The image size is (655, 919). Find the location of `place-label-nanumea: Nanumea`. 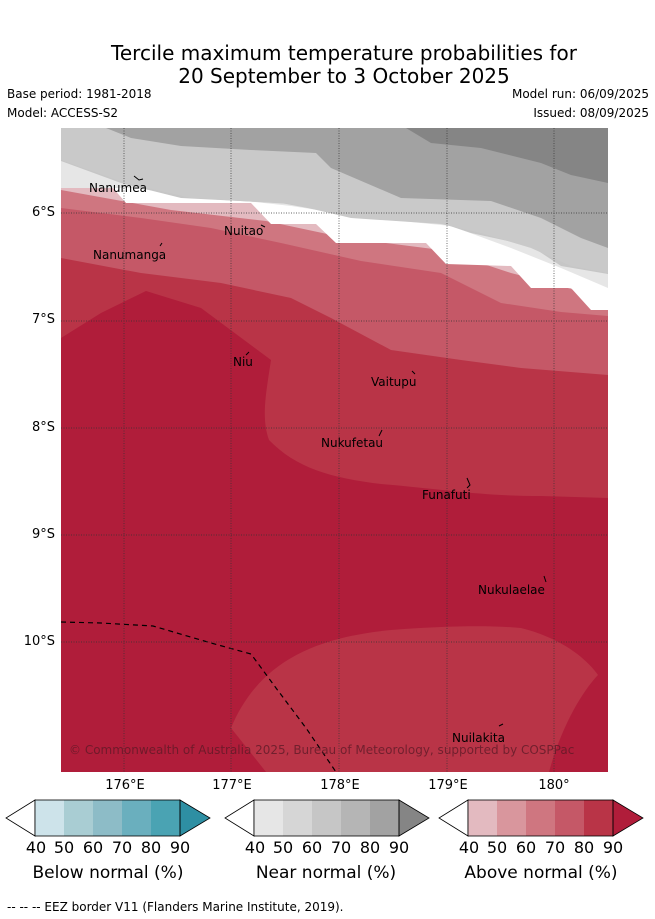

place-label-nanumea: Nanumea is located at coordinates (118, 188).